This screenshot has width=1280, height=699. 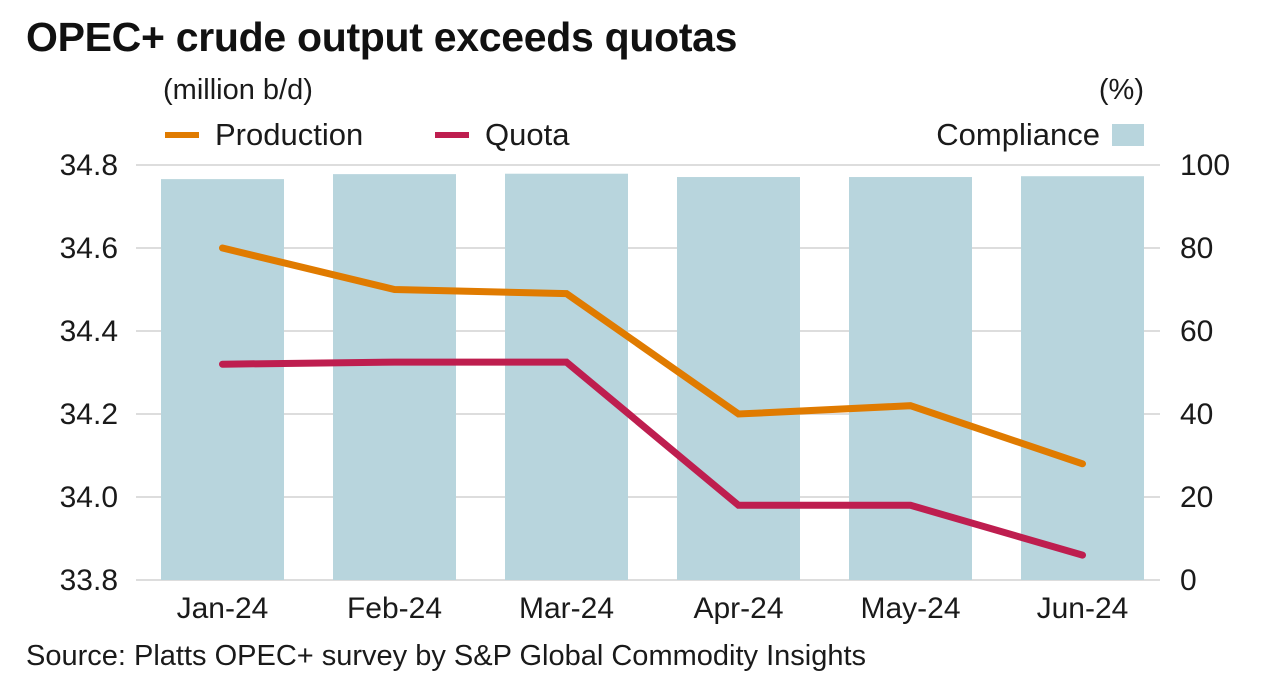 What do you see at coordinates (1196, 248) in the screenshot?
I see `right-tick-label: 80` at bounding box center [1196, 248].